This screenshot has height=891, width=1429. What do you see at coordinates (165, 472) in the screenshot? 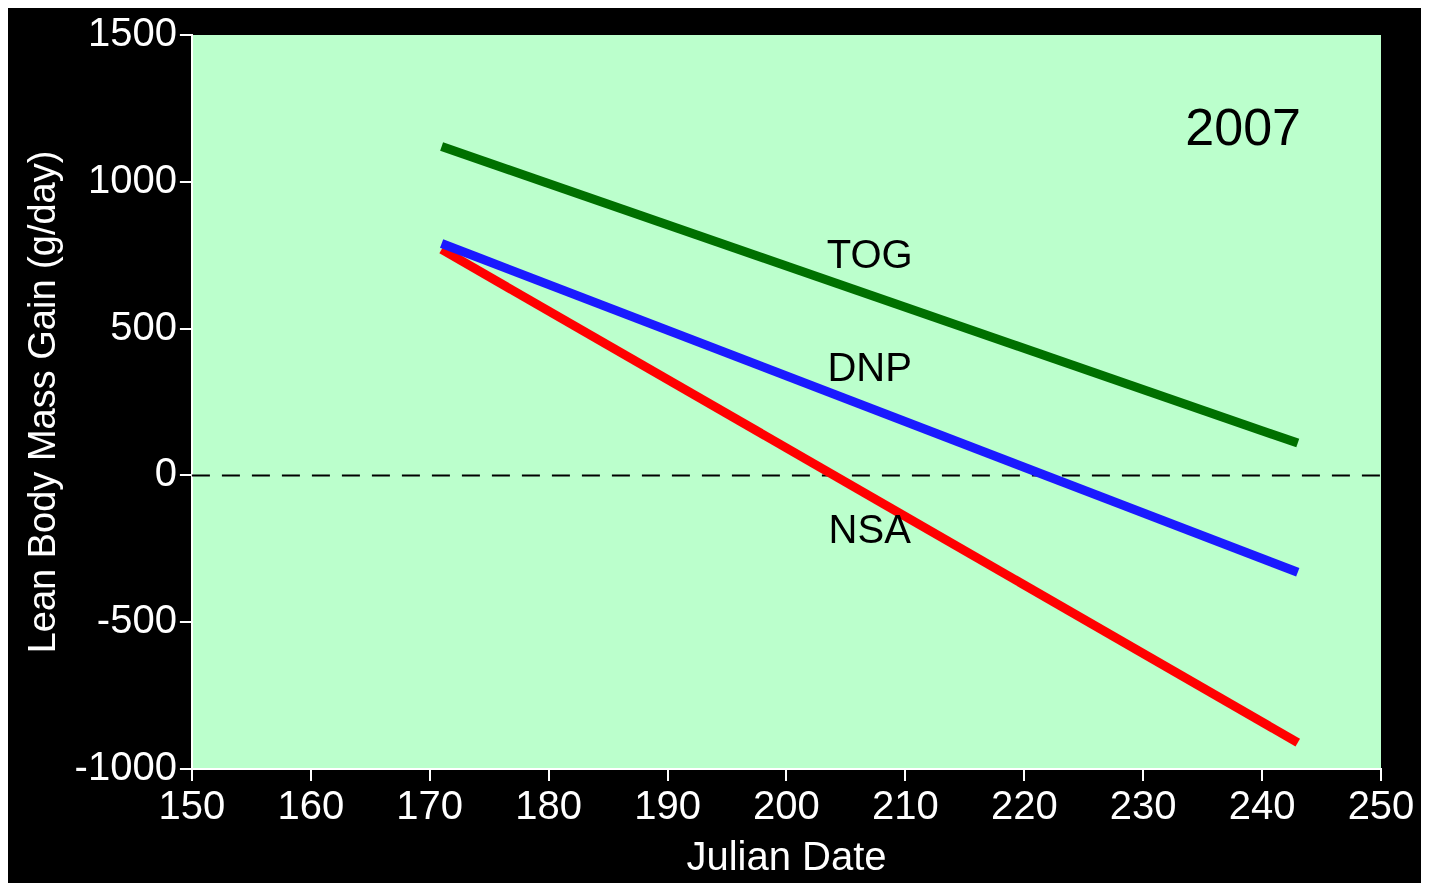
I see `y-tick-label: 0` at bounding box center [165, 472].